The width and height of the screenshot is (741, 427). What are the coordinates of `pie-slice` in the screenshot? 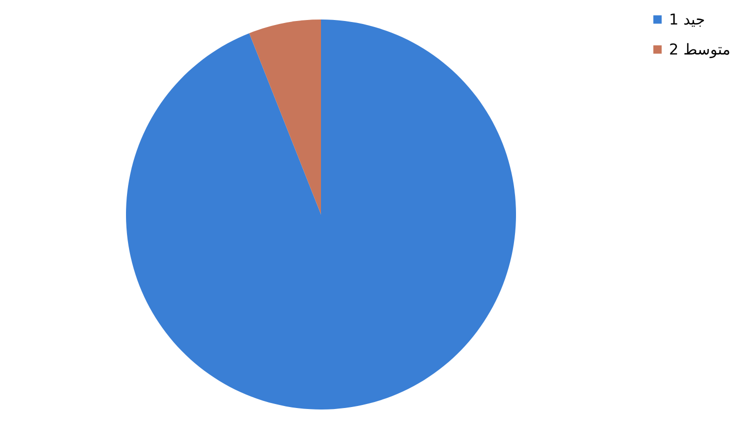 It's located at (285, 117).